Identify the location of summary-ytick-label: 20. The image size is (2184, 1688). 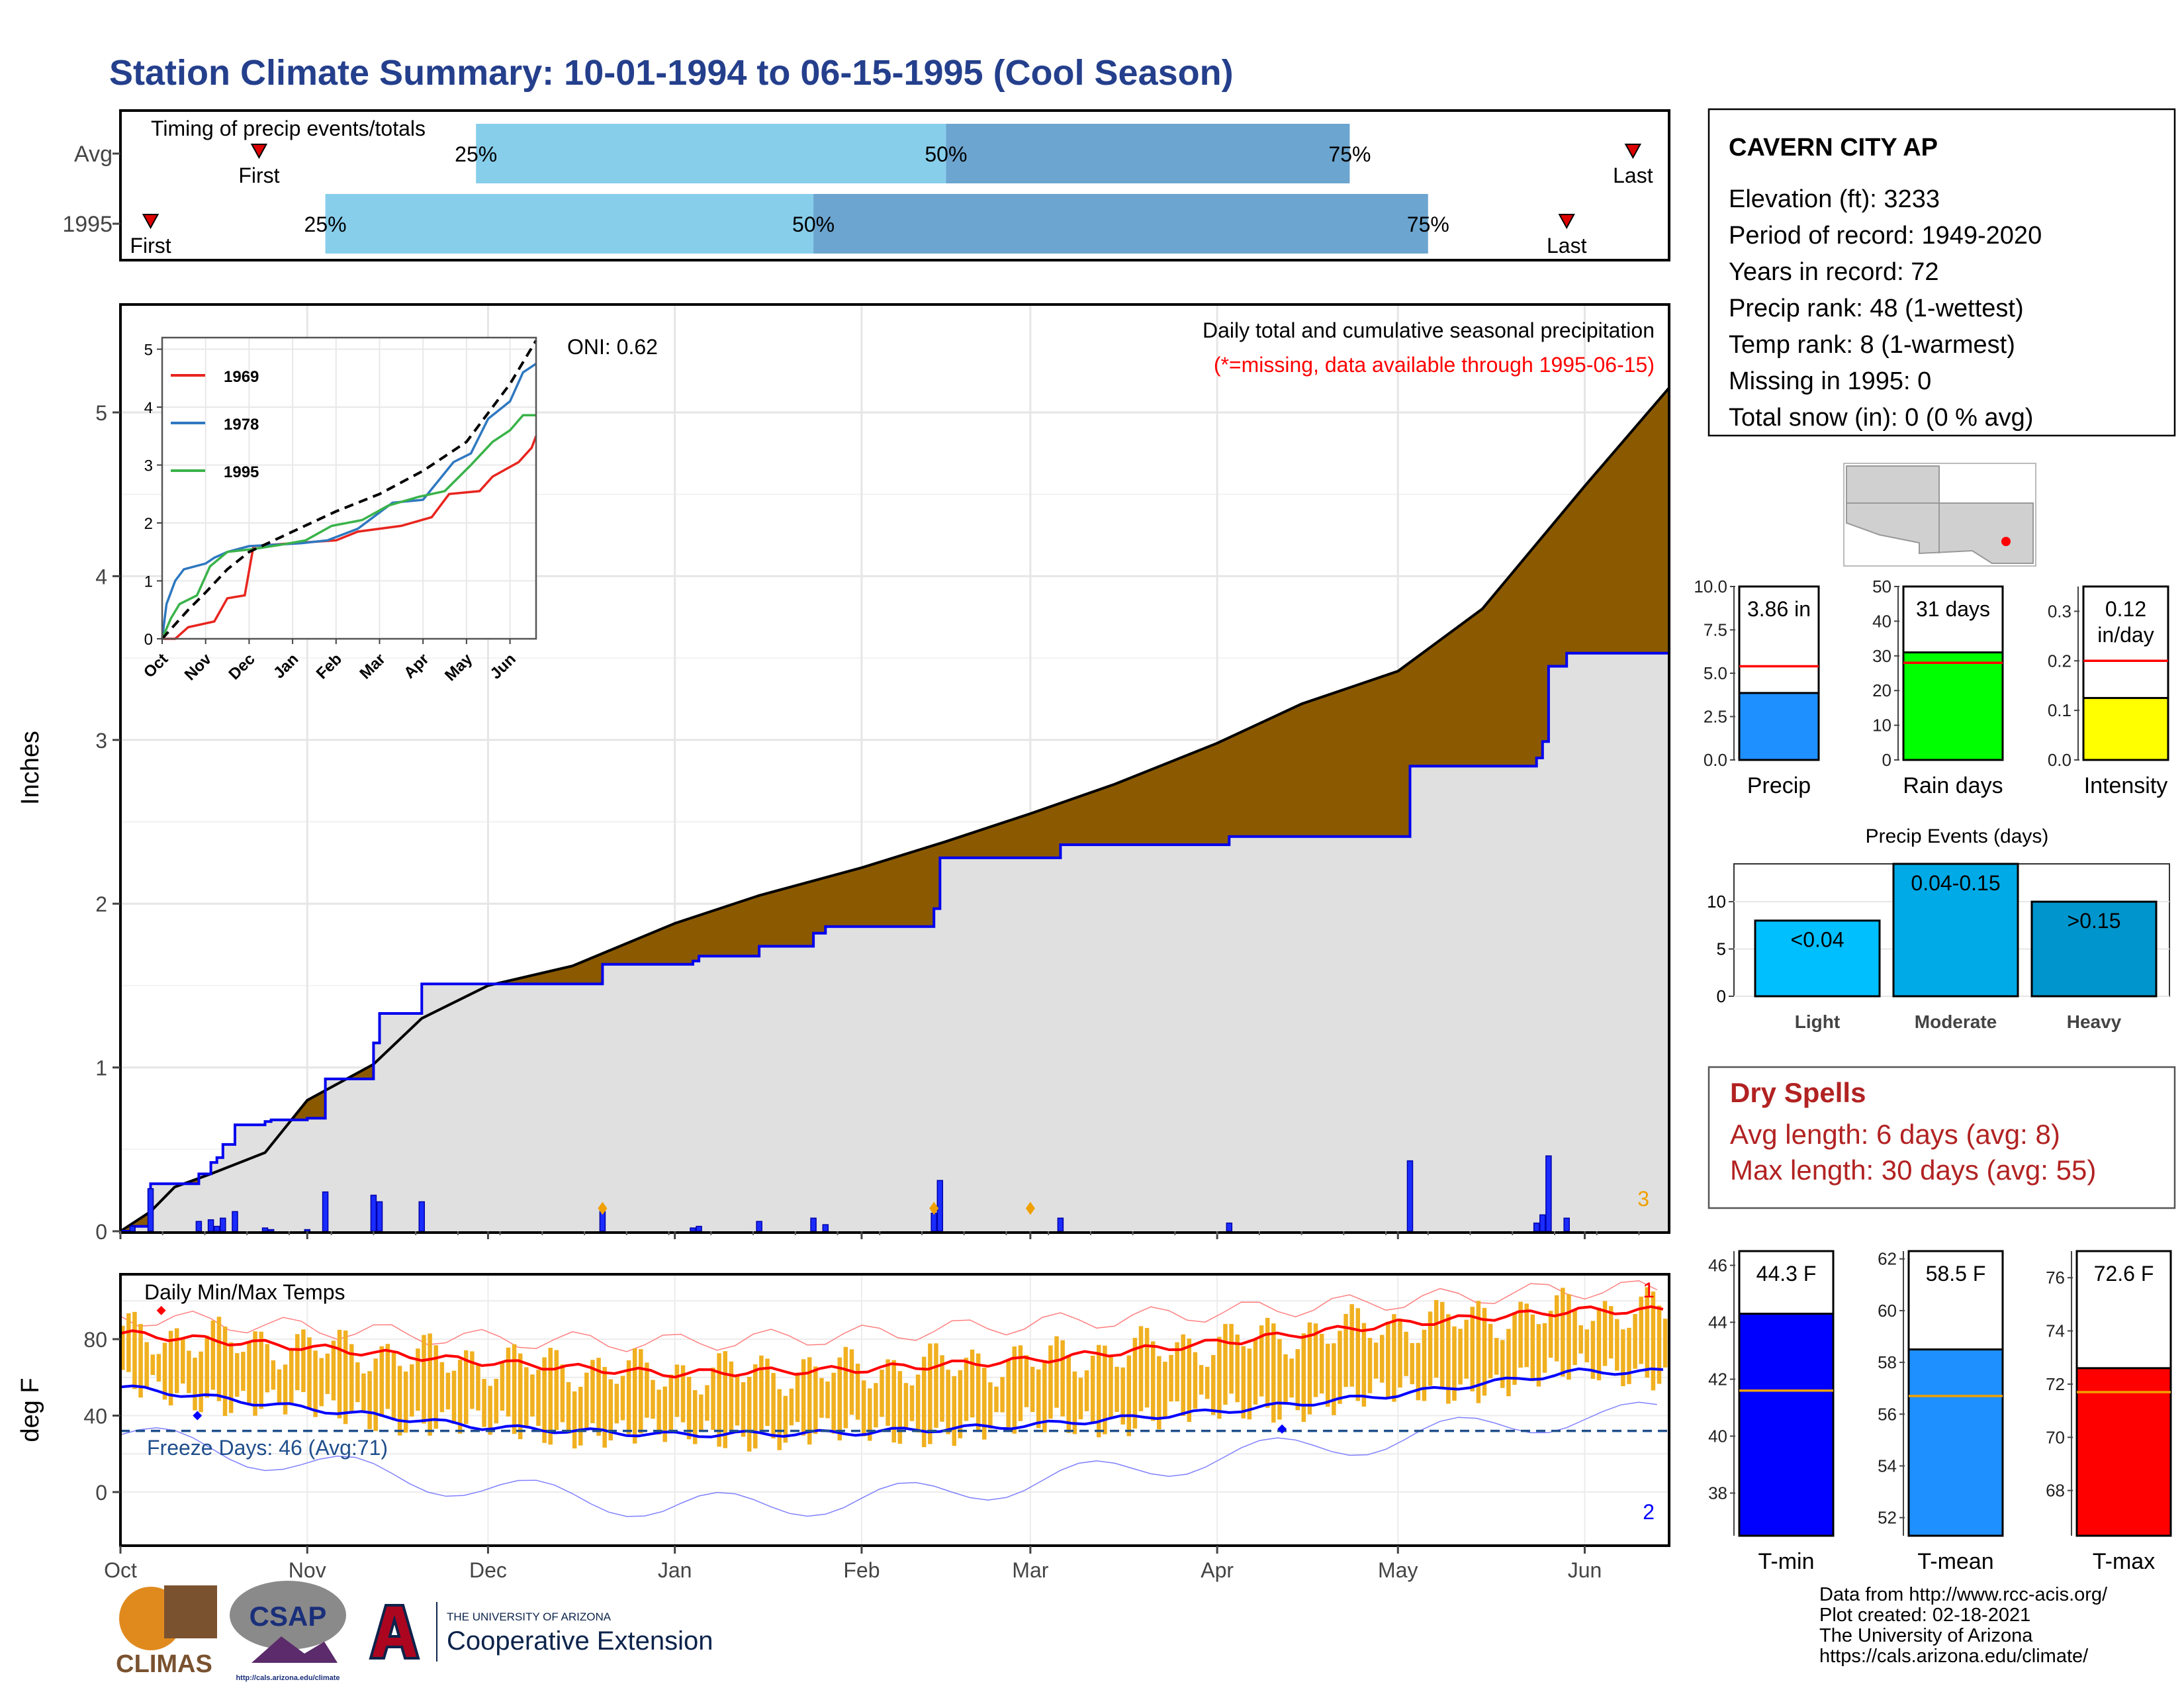
(1881, 690).